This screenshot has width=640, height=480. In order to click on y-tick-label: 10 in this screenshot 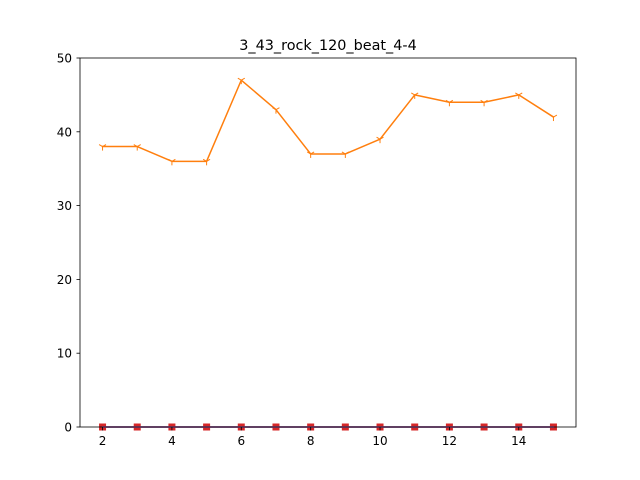, I will do `click(64, 354)`.